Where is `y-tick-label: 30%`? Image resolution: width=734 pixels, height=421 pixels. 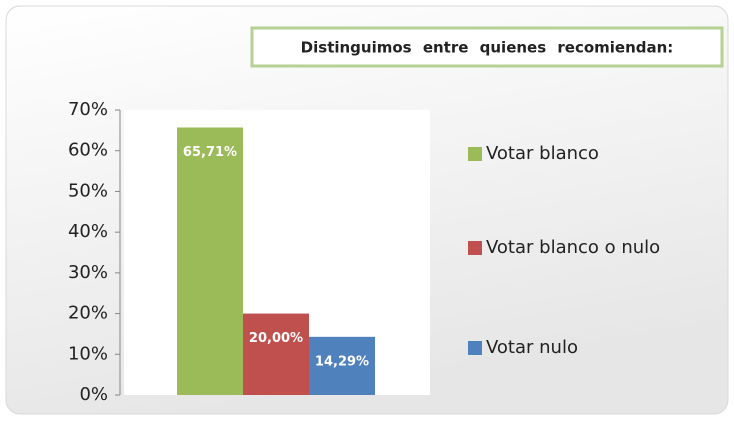 y-tick-label: 30% is located at coordinates (88, 272).